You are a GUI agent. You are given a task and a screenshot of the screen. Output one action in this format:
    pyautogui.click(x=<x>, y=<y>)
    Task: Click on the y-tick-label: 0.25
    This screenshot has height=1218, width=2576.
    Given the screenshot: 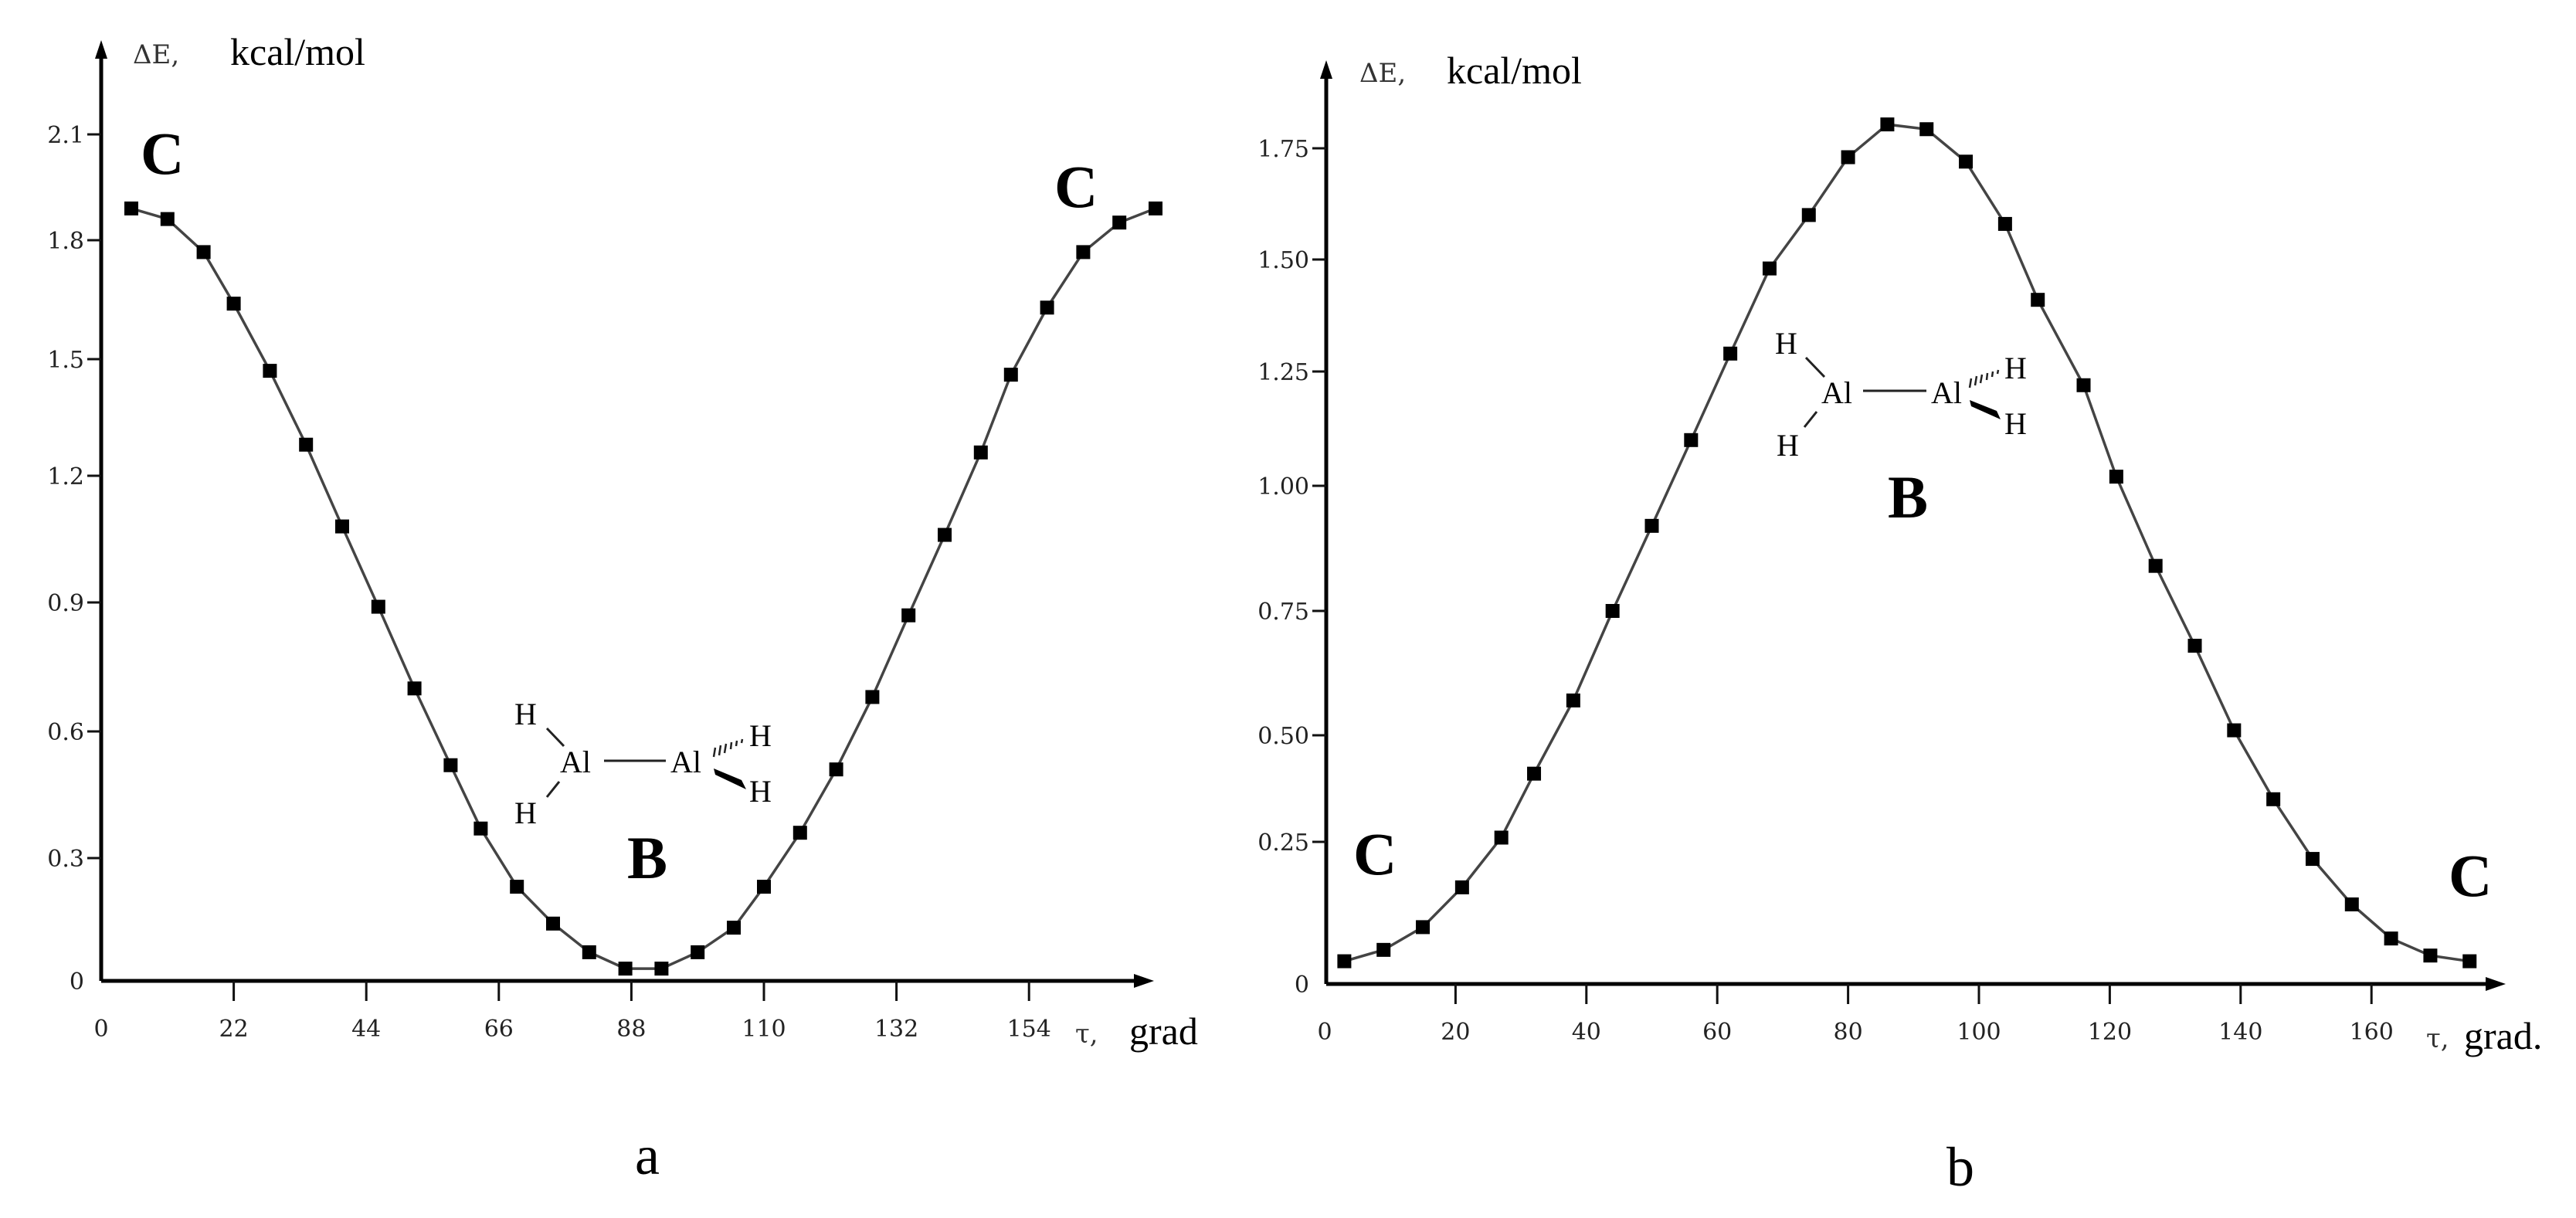 What is the action you would take?
    pyautogui.click(x=1283, y=843)
    